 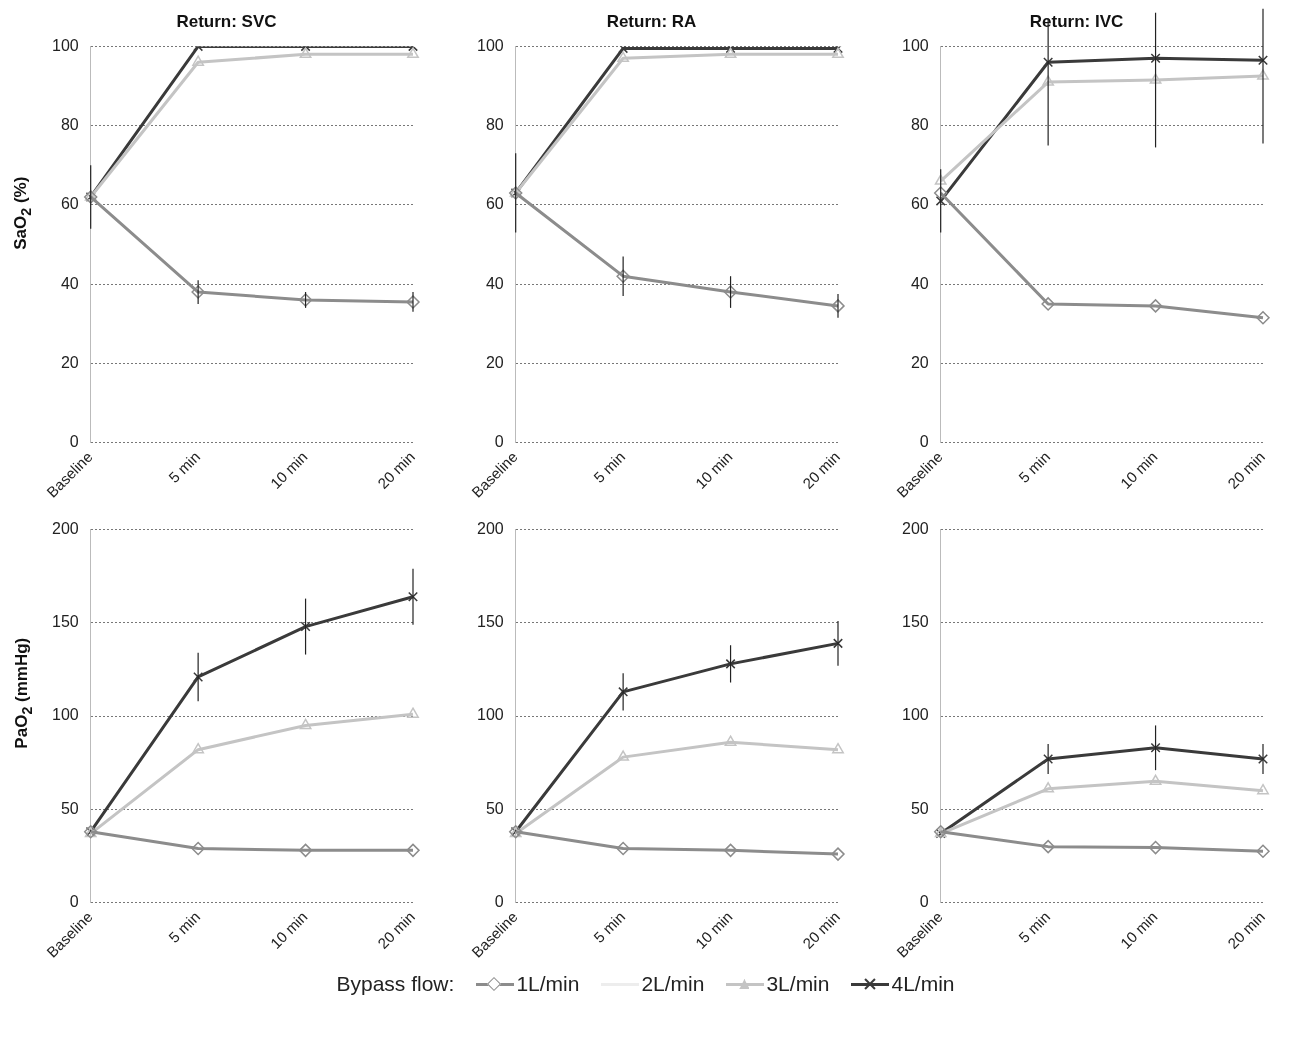 What do you see at coordinates (798, 984) in the screenshot?
I see `legend-label: 3L/min` at bounding box center [798, 984].